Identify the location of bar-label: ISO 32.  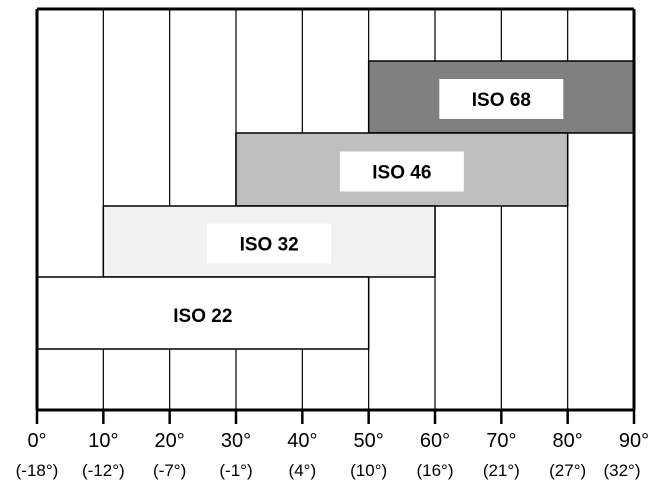
(269, 245).